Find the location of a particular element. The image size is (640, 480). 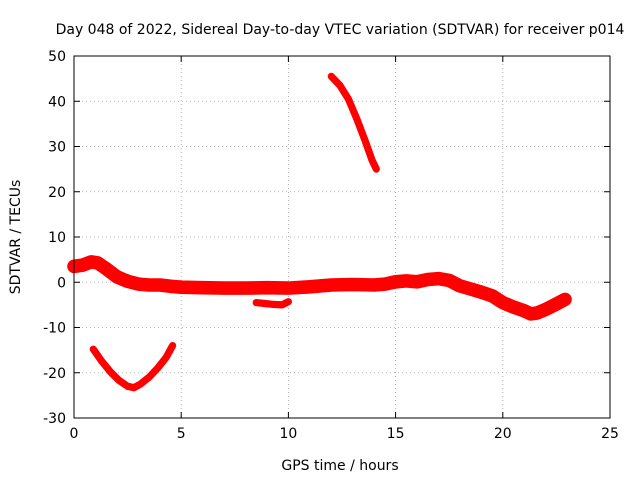

y-tick-label: 0 is located at coordinates (61, 283).